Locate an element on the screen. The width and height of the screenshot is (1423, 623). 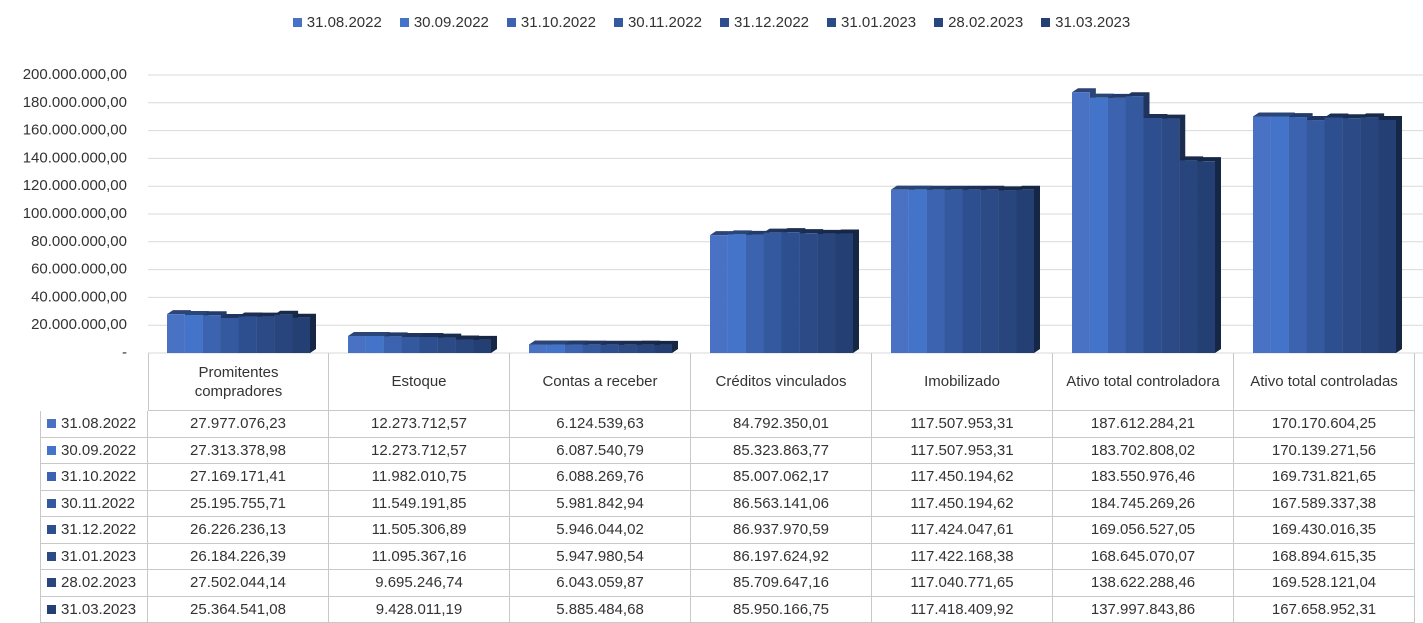
table-header: Promitentes compradores is located at coordinates (238, 382).